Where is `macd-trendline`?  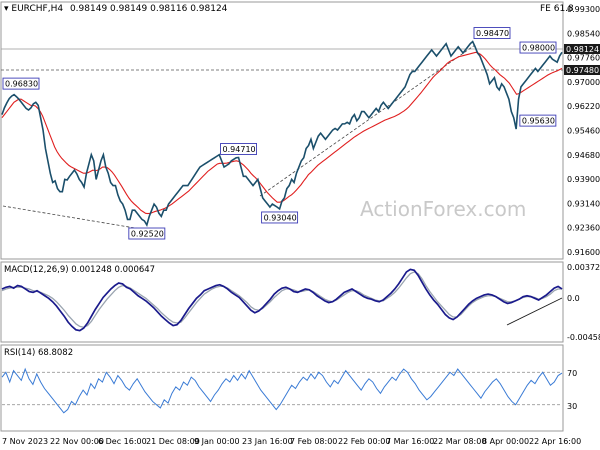
macd-trendline is located at coordinates (534, 311).